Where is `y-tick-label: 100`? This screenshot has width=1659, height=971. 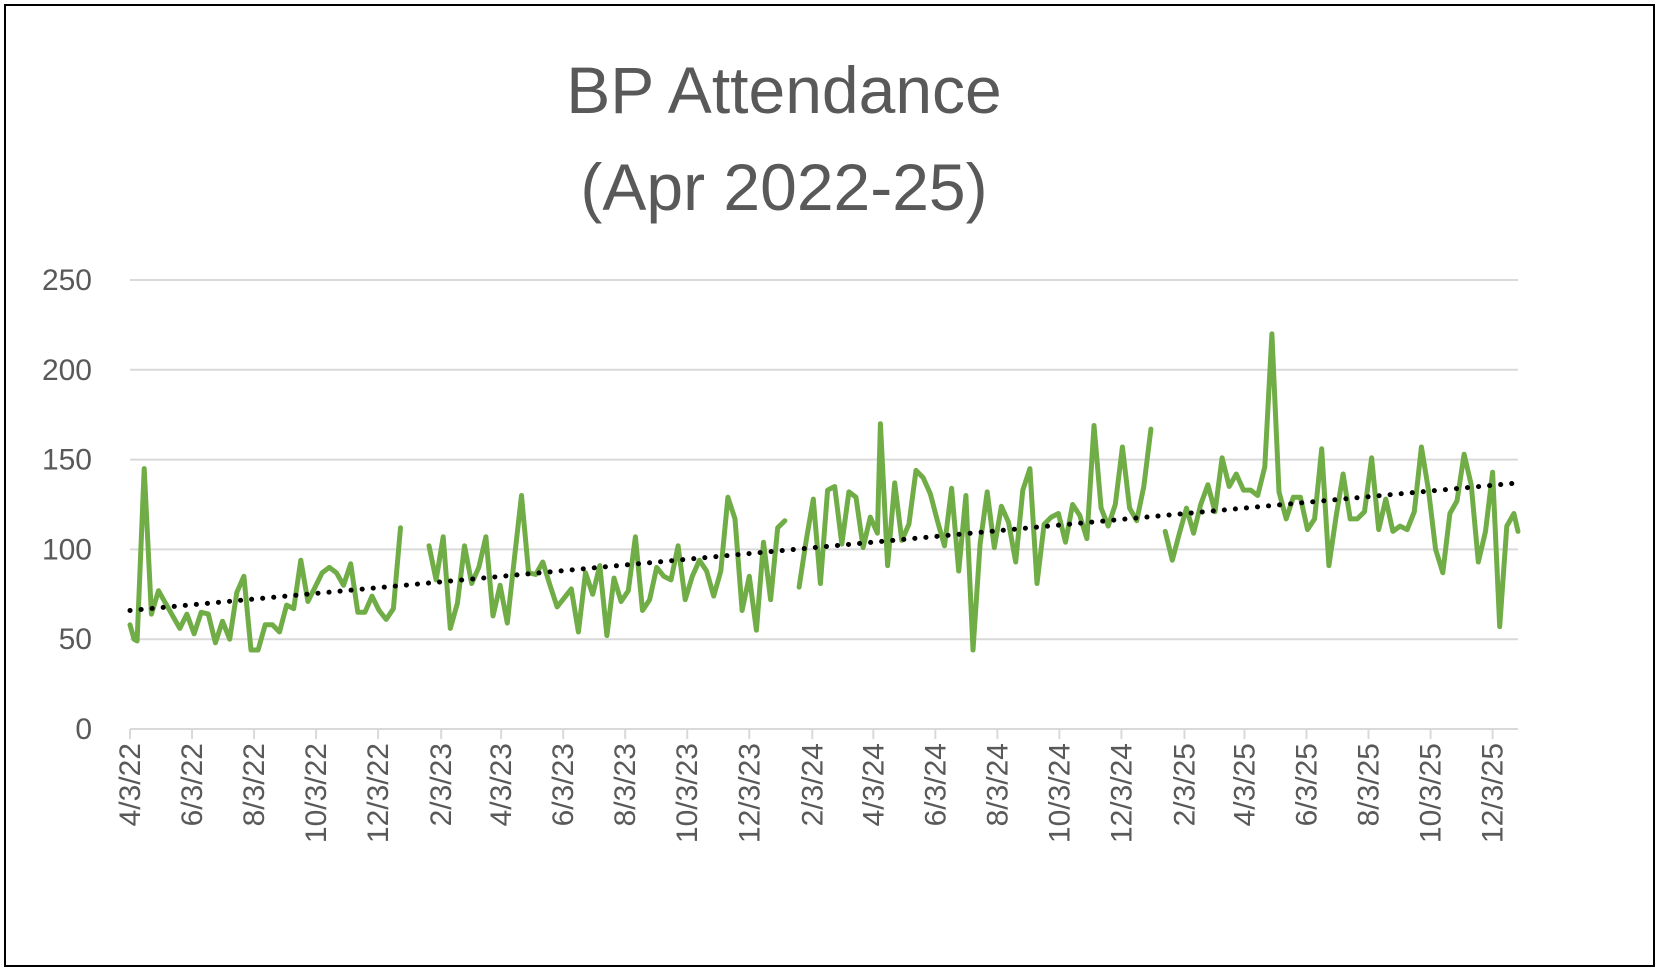 y-tick-label: 100 is located at coordinates (67, 549).